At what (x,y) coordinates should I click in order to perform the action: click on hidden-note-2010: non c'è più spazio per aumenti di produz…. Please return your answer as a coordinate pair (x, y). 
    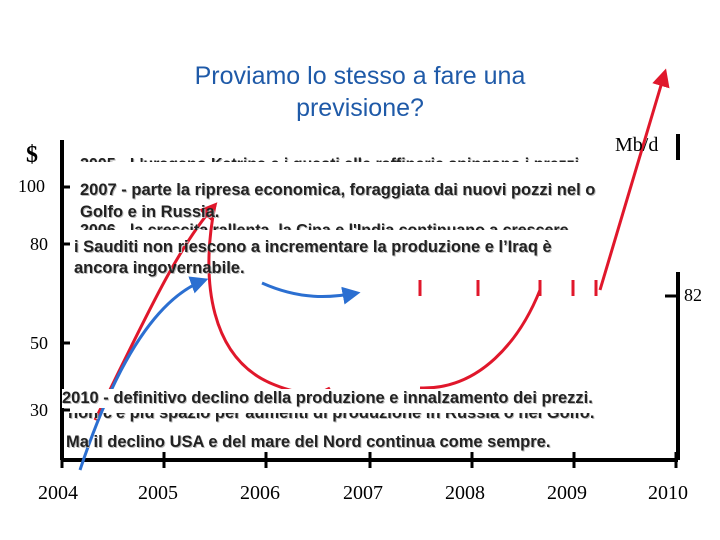
    Looking at the image, I should click on (331, 413).